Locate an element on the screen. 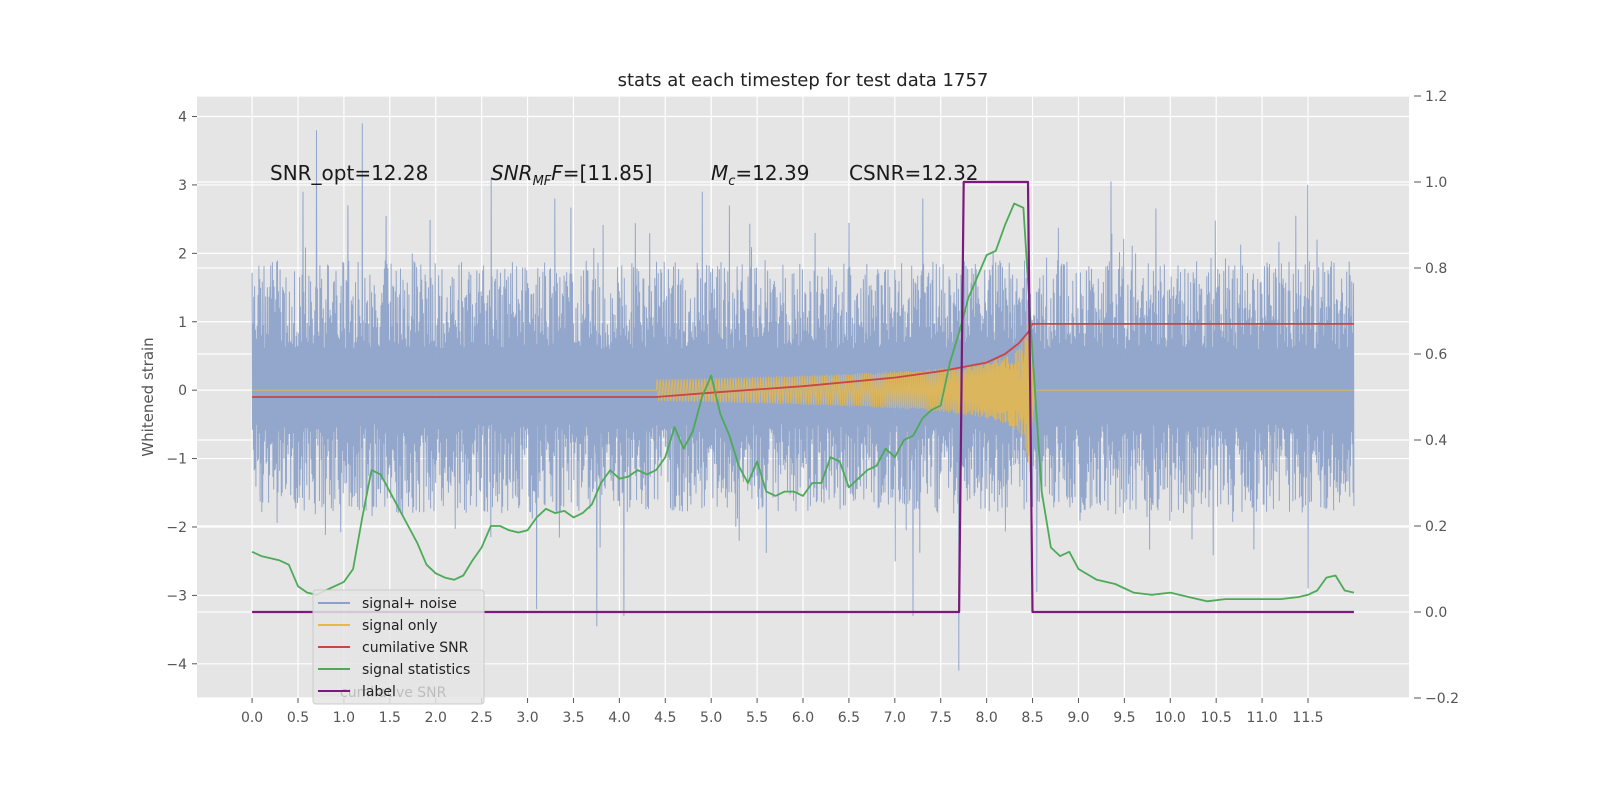  y2-tick-label: 1.2 is located at coordinates (1436, 97).